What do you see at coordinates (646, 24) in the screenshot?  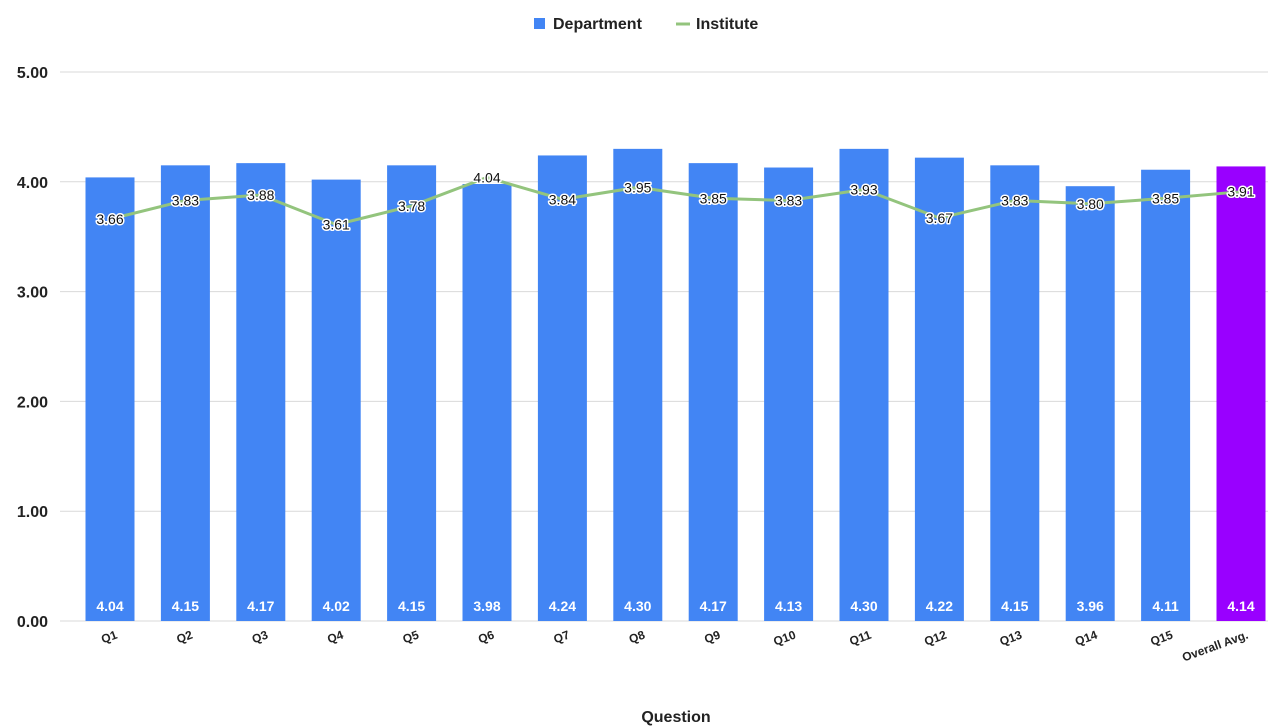 I see `legend: Department Institute` at bounding box center [646, 24].